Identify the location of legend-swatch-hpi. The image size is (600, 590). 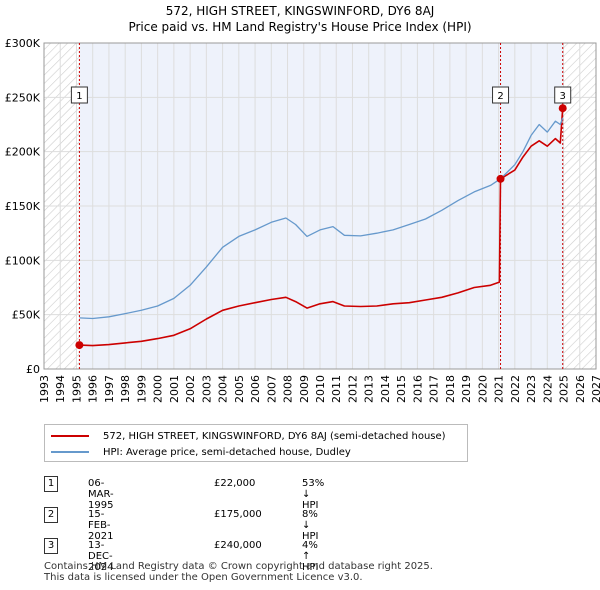
(70, 452).